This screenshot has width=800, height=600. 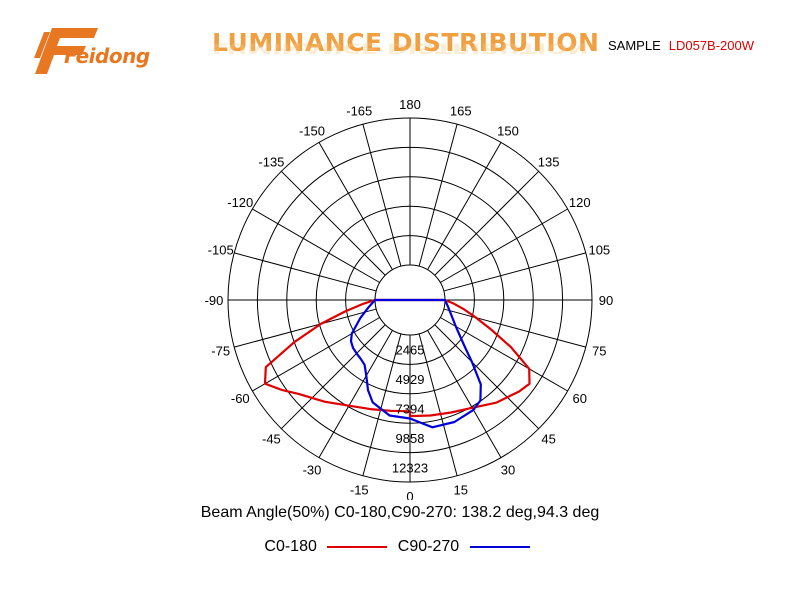 What do you see at coordinates (271, 161) in the screenshot?
I see `angle-label: -135` at bounding box center [271, 161].